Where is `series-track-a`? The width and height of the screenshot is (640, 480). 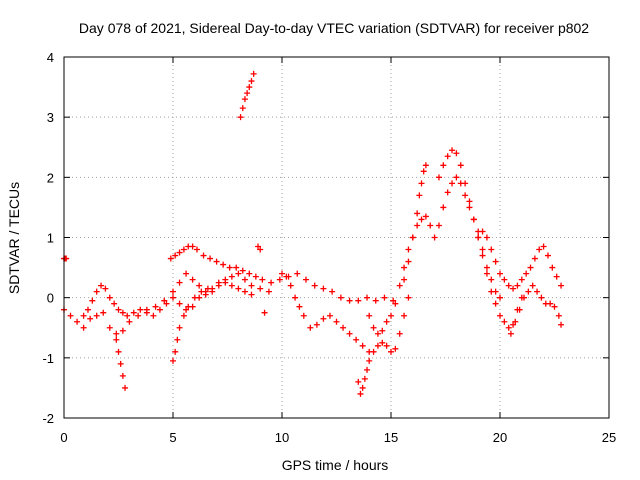
series-track-a is located at coordinates (166, 303).